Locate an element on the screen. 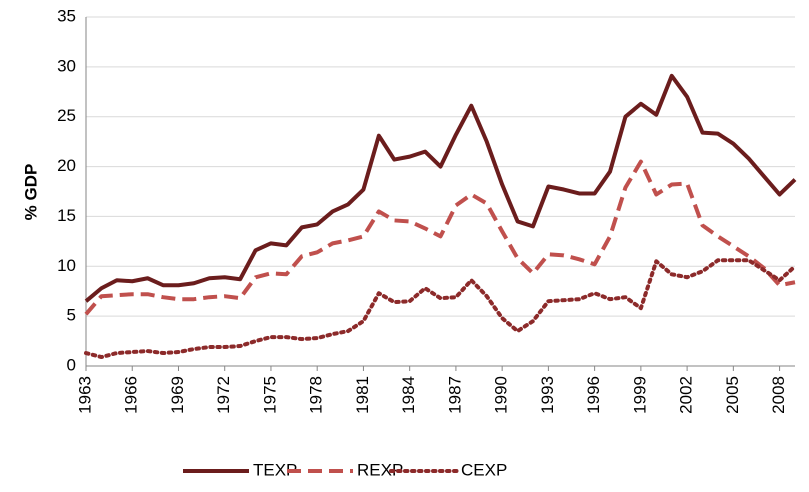  x-tick-label: 1972 is located at coordinates (223, 395).